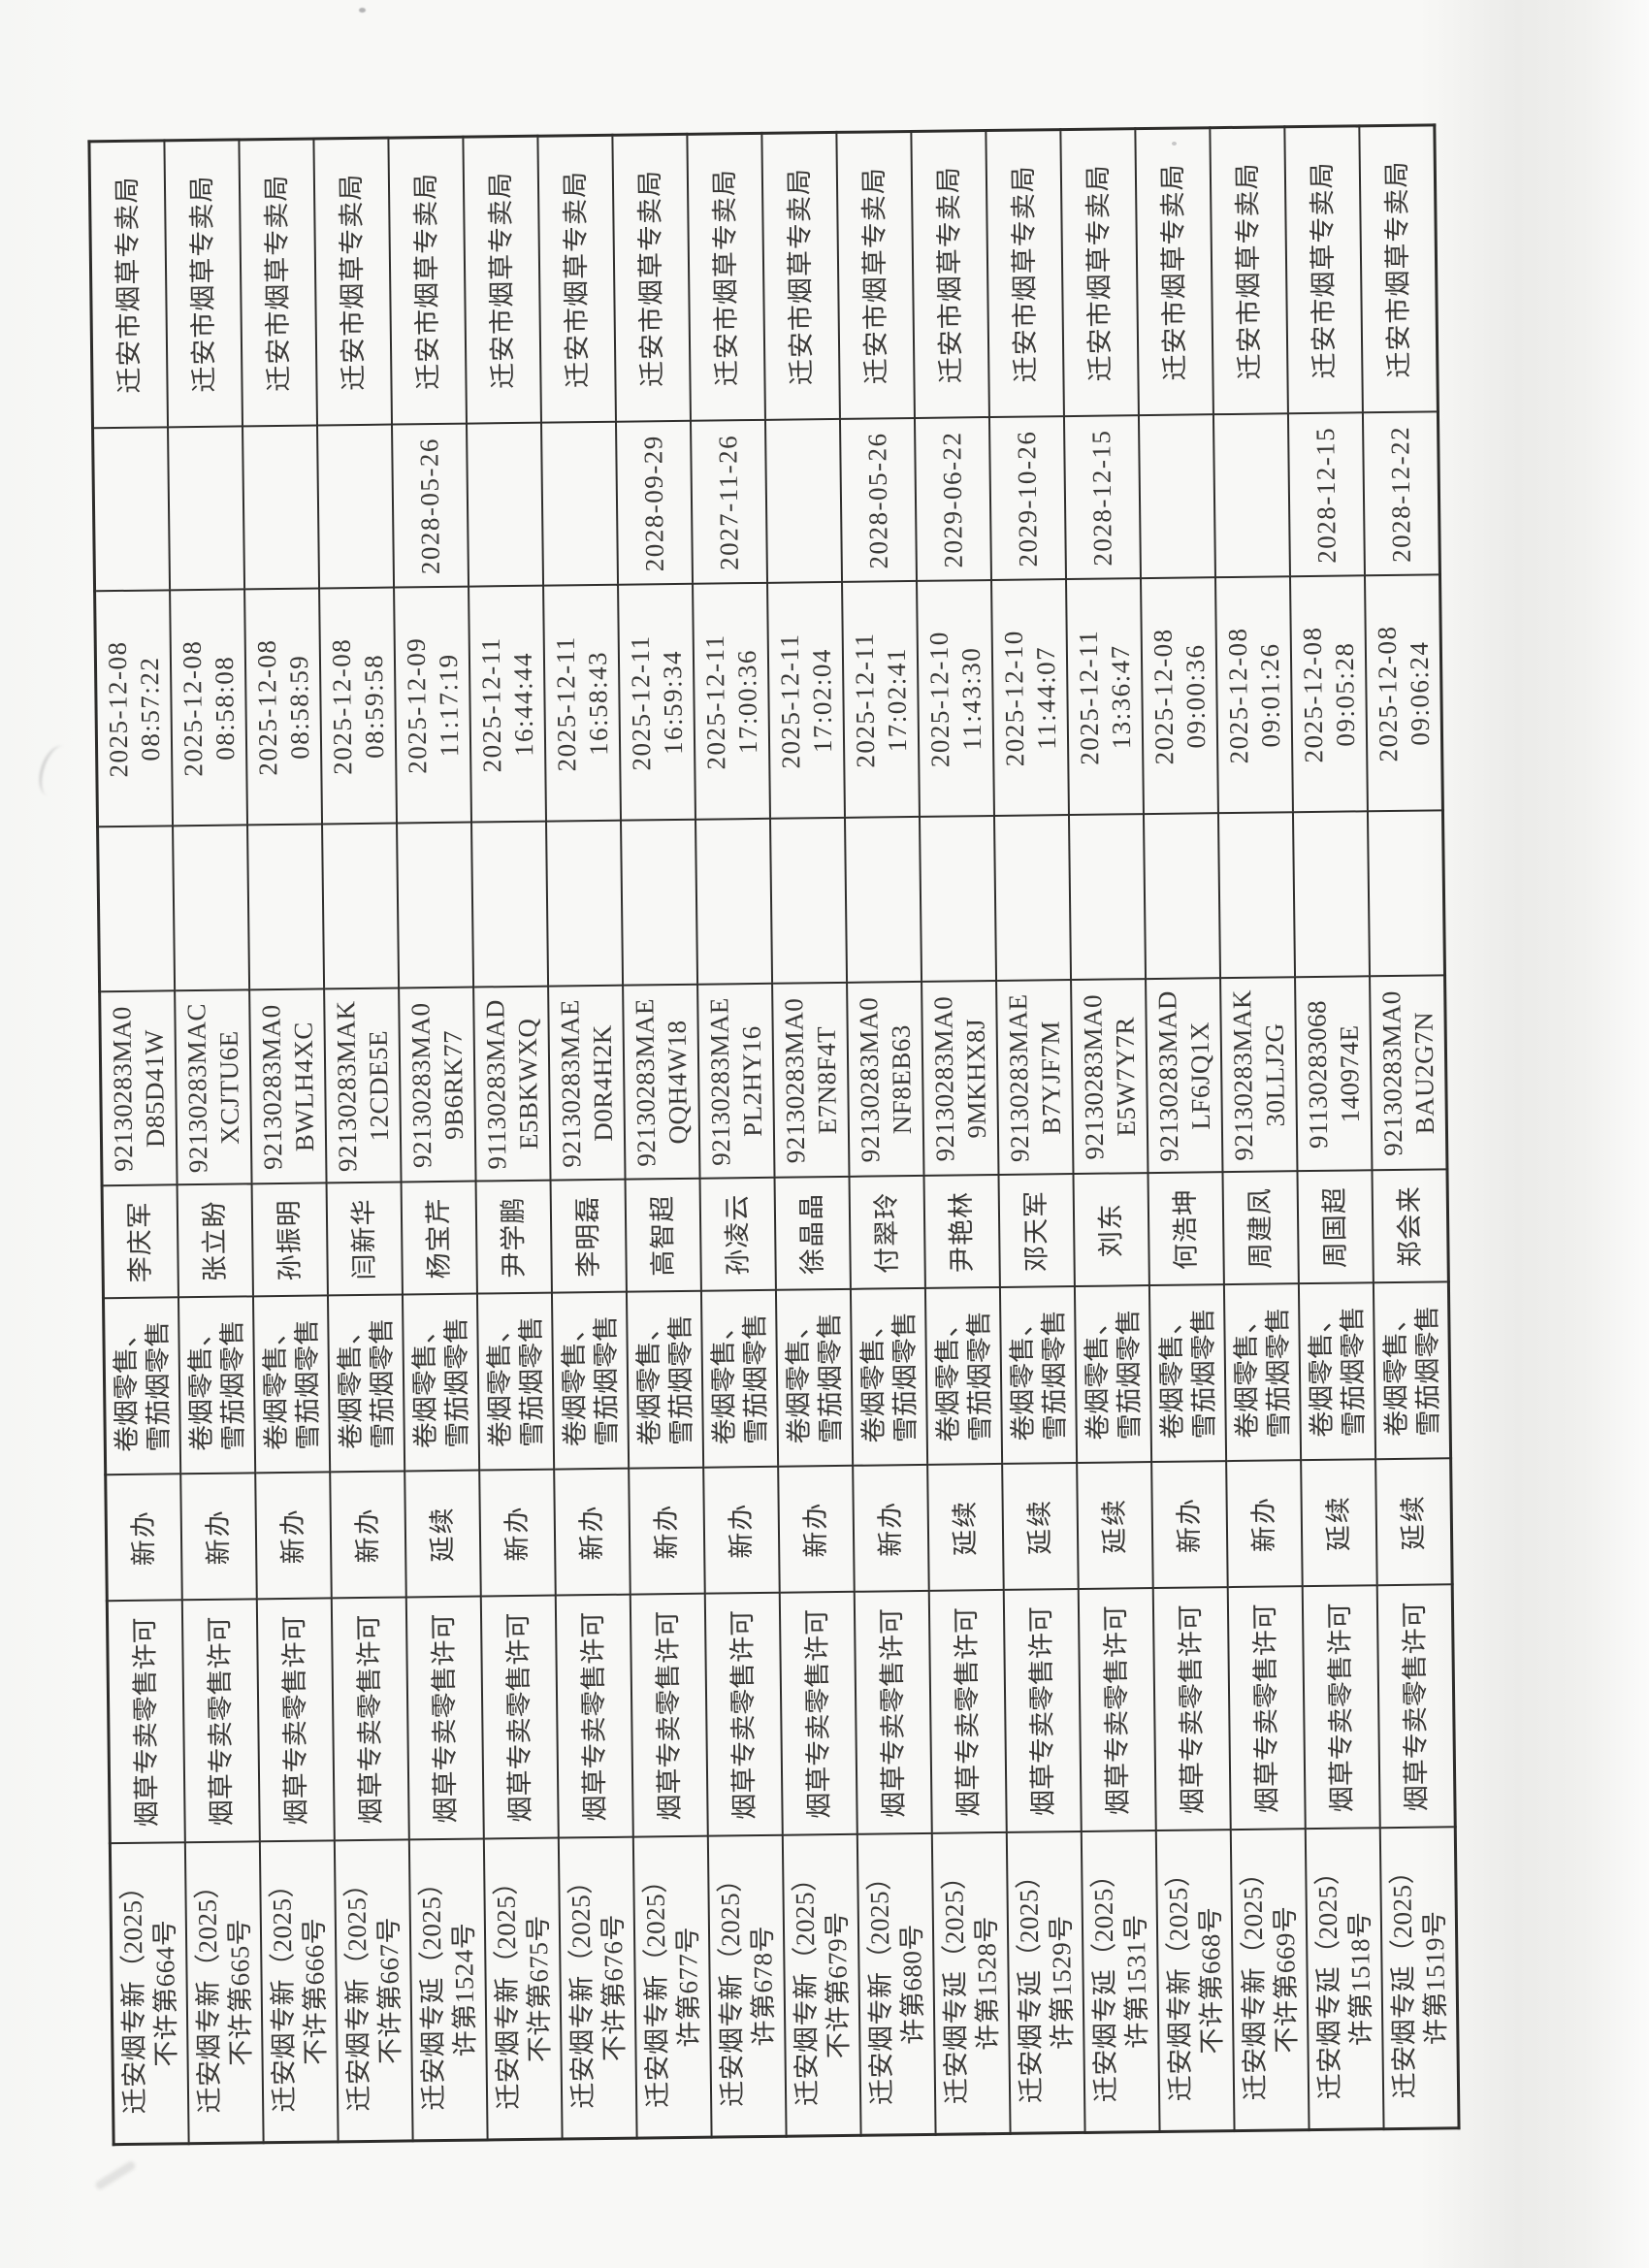  Describe the element at coordinates (1401, 493) in the screenshot. I see `cell-valid-until: 2028-12-22` at that location.